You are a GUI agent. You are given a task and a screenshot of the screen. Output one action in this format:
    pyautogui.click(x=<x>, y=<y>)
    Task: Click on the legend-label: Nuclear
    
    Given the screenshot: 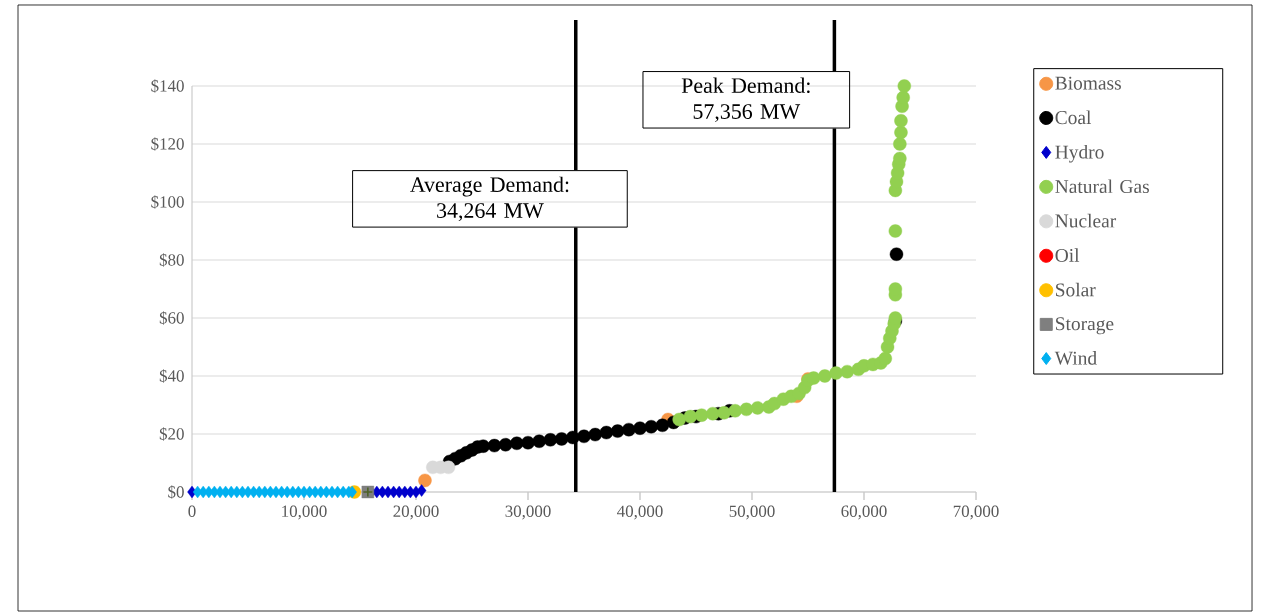 What is the action you would take?
    pyautogui.click(x=1086, y=220)
    